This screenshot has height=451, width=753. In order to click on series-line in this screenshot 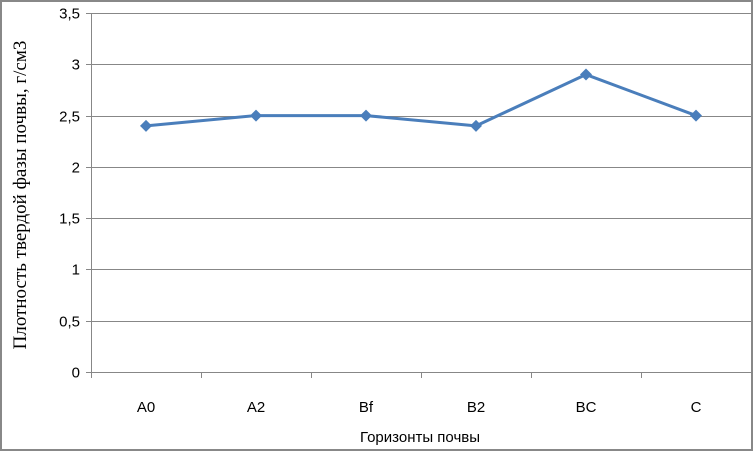, I will do `click(421, 100)`.